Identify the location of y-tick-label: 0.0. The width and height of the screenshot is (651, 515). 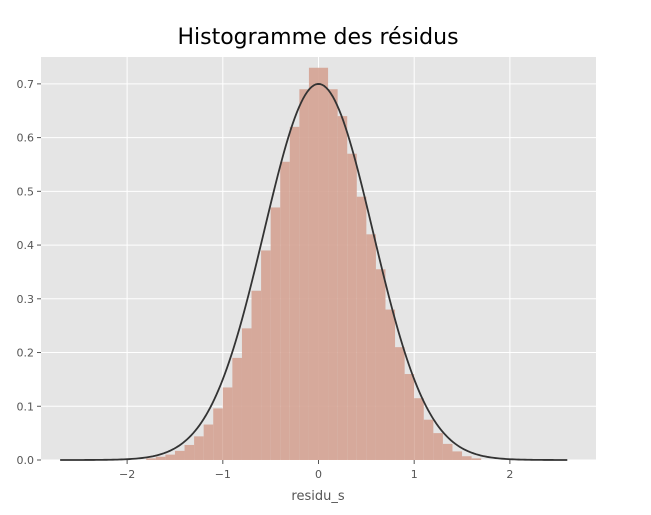
(26, 460).